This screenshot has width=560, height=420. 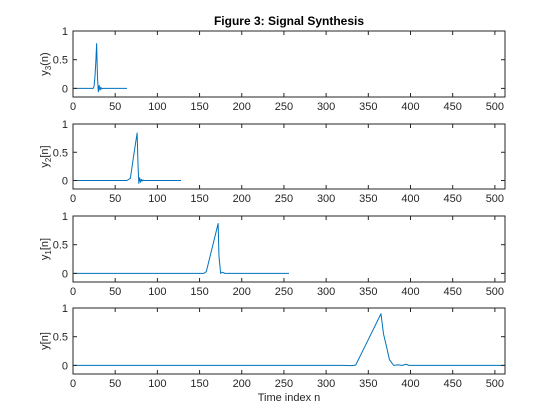 What do you see at coordinates (46, 249) in the screenshot?
I see `y-axis-label: y1[n]` at bounding box center [46, 249].